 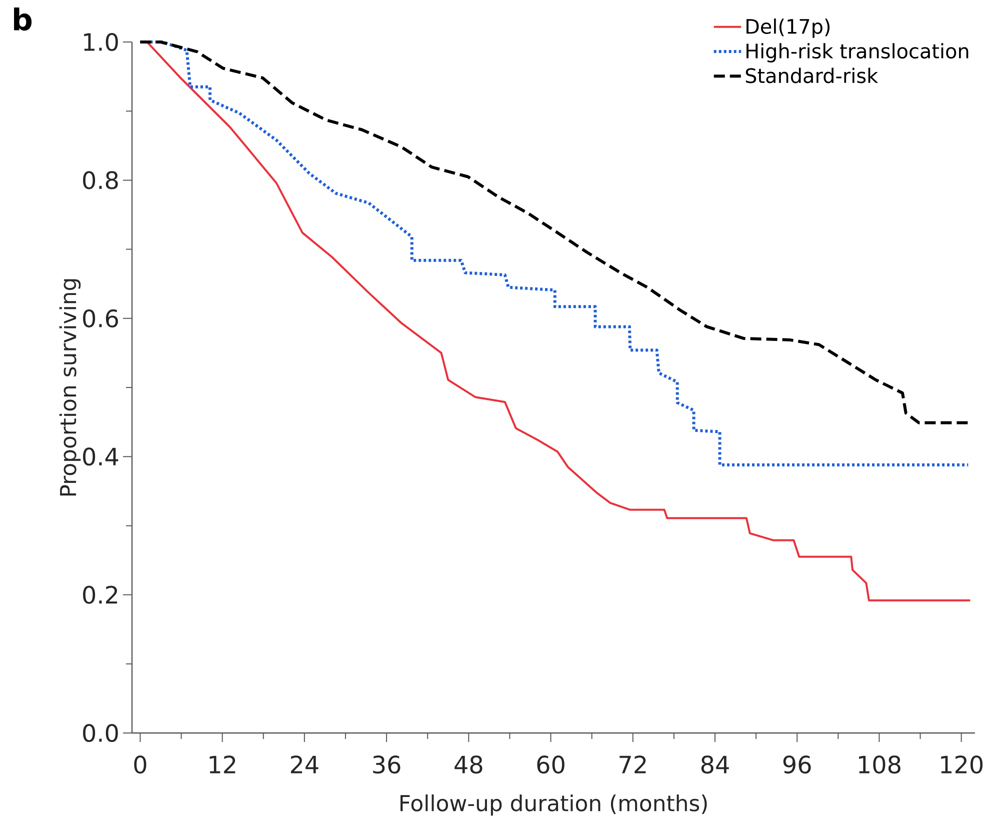 What do you see at coordinates (797, 765) in the screenshot?
I see `x-tick-label: 96` at bounding box center [797, 765].